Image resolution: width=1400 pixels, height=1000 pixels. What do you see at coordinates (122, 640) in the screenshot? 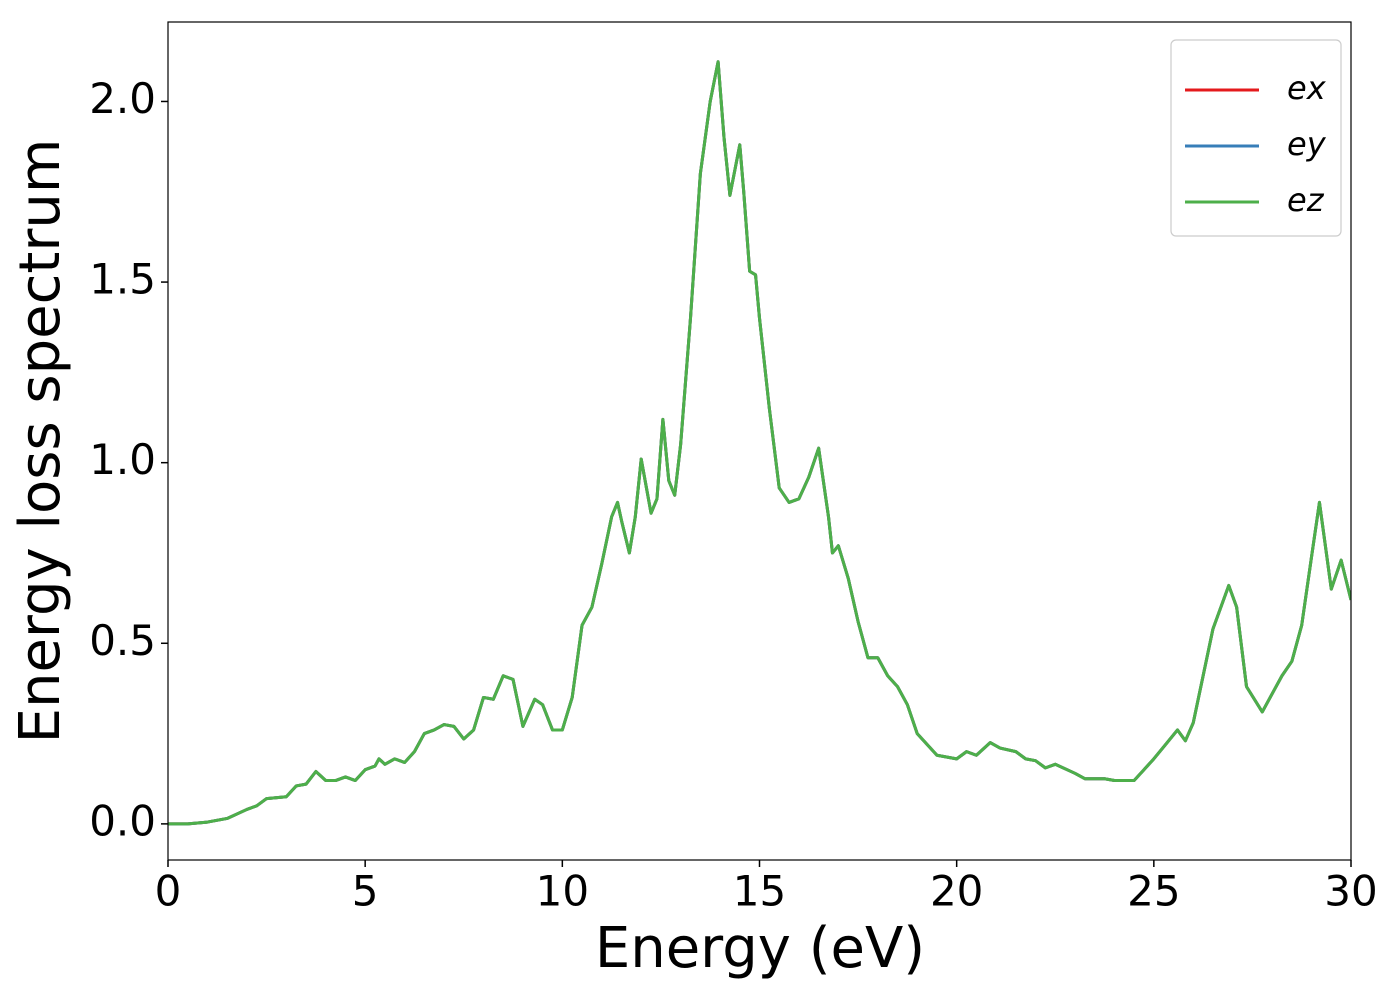
I see `y-tick-label: 0.5` at bounding box center [122, 640].